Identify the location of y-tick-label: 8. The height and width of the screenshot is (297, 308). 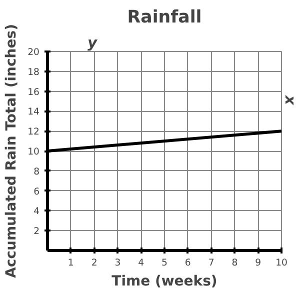
(37, 172).